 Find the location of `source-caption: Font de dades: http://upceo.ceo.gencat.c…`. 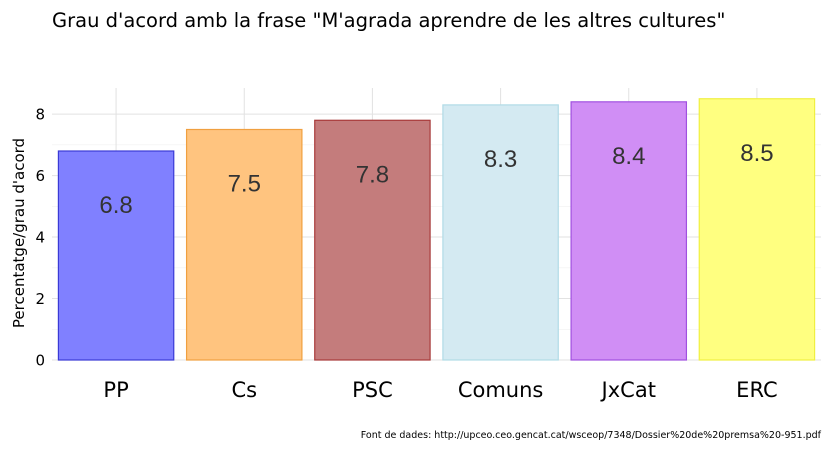

source-caption: Font de dades: http://upceo.ceo.gencat.c… is located at coordinates (590, 435).